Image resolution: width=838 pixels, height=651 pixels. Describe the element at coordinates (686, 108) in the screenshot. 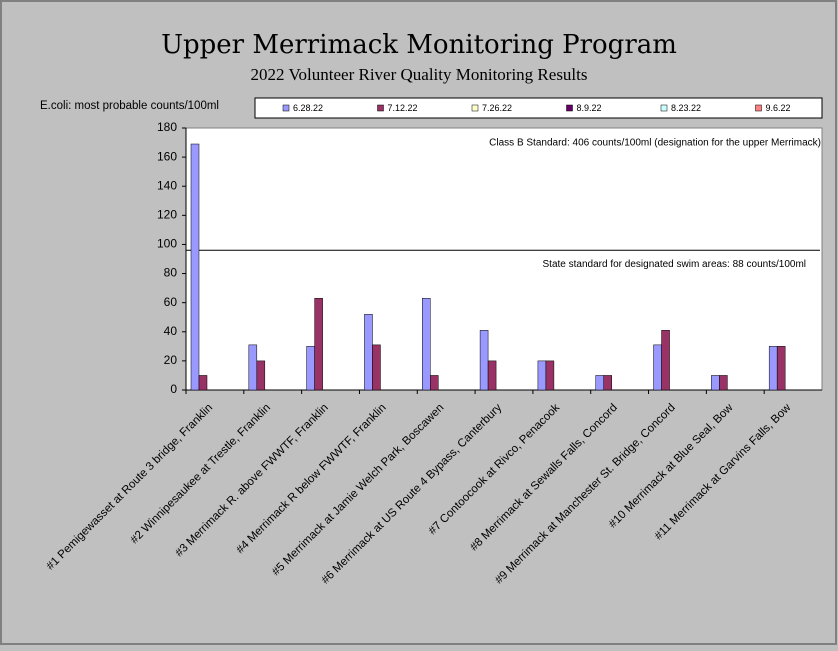

I see `legend-label: 8.23.22` at that location.